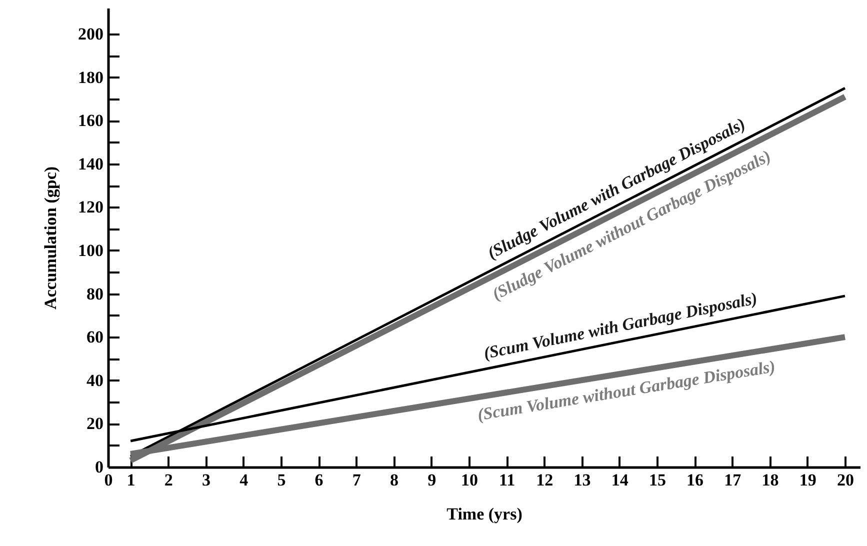 Image resolution: width=867 pixels, height=546 pixels. What do you see at coordinates (770, 480) in the screenshot?
I see `x-tick-label: 18` at bounding box center [770, 480].